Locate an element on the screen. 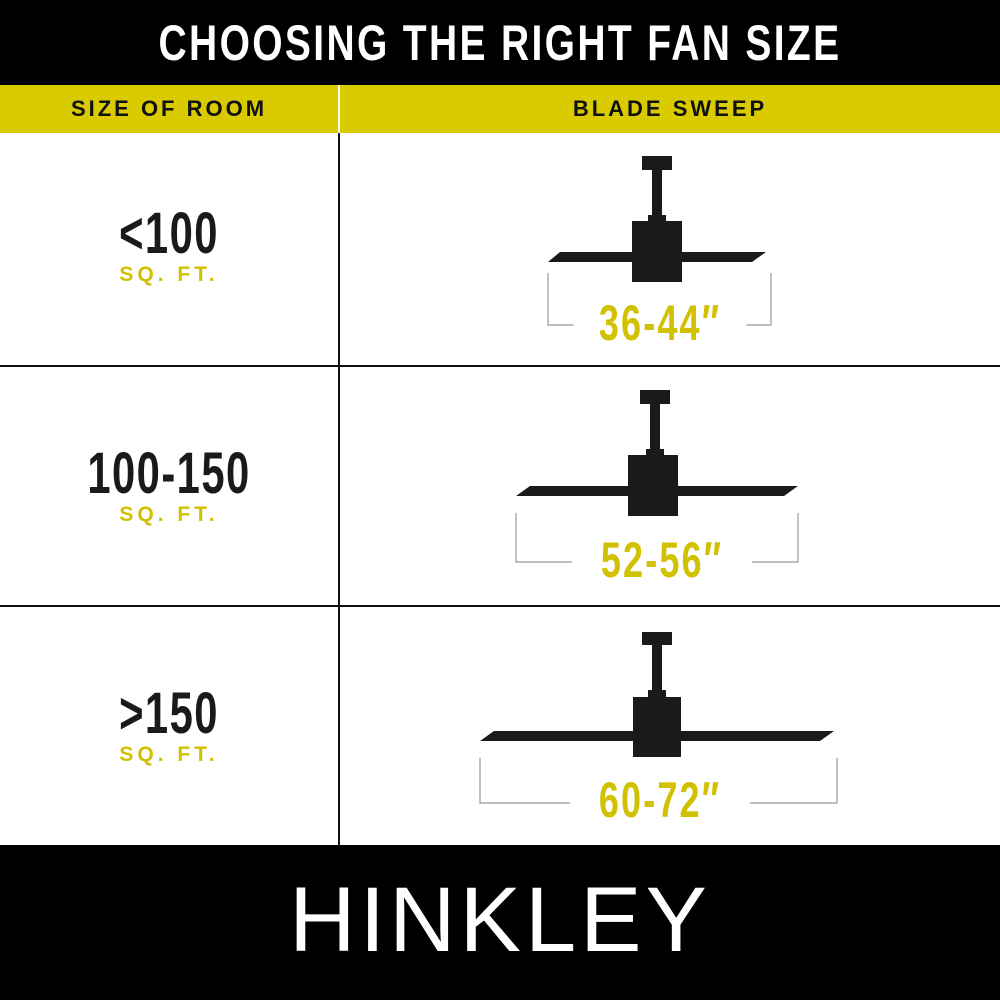  header-divider is located at coordinates (339, 109).